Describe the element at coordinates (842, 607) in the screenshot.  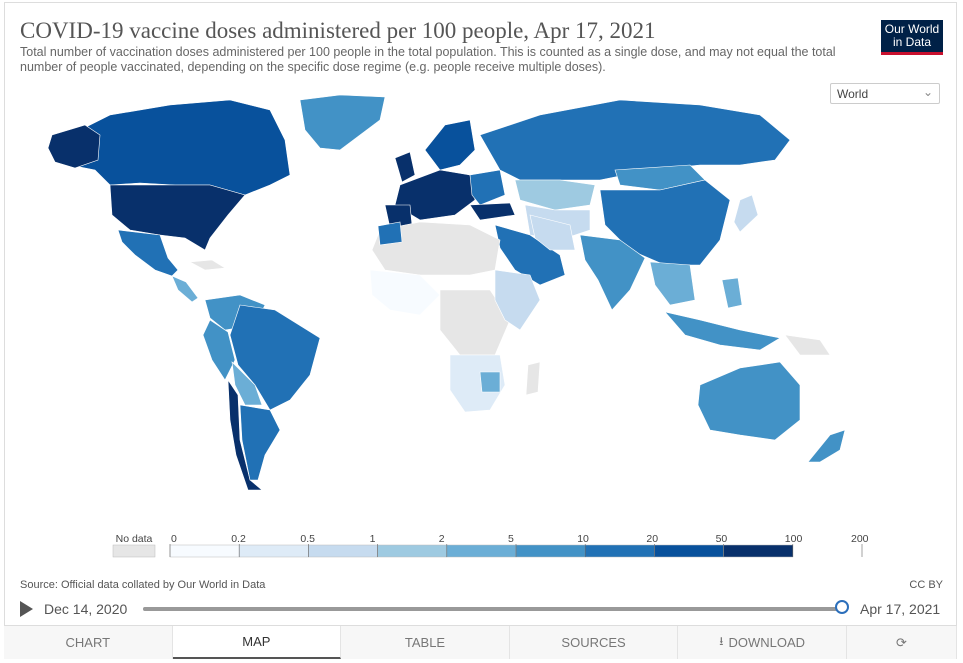
I see `timeline-handle` at that location.